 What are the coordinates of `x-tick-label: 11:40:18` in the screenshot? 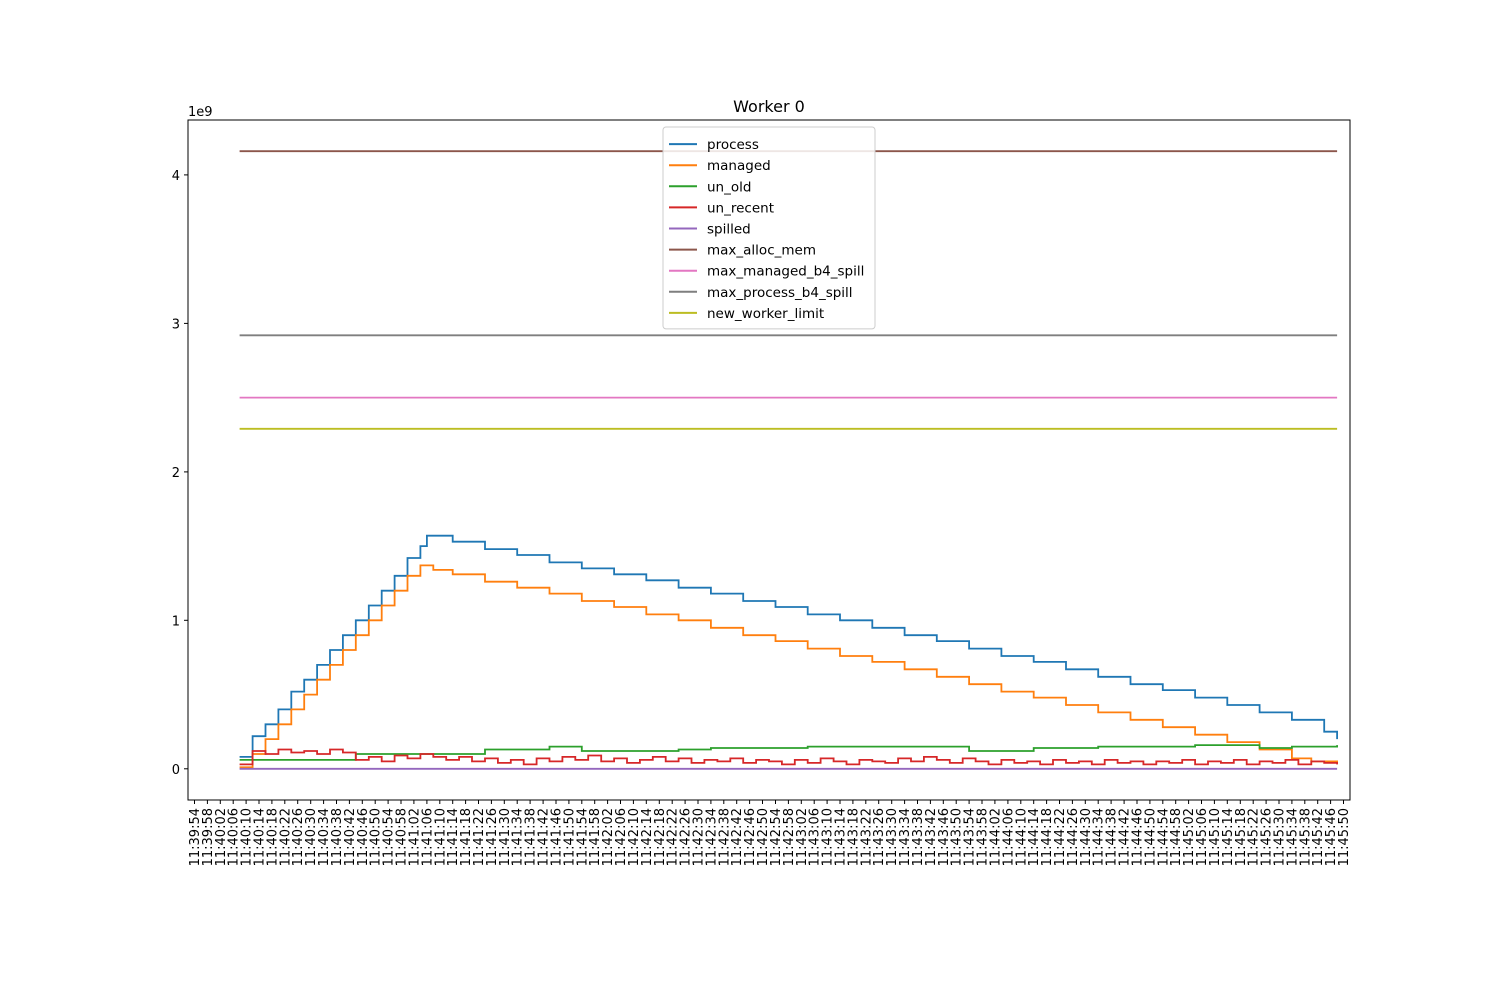 It's located at (272, 837).